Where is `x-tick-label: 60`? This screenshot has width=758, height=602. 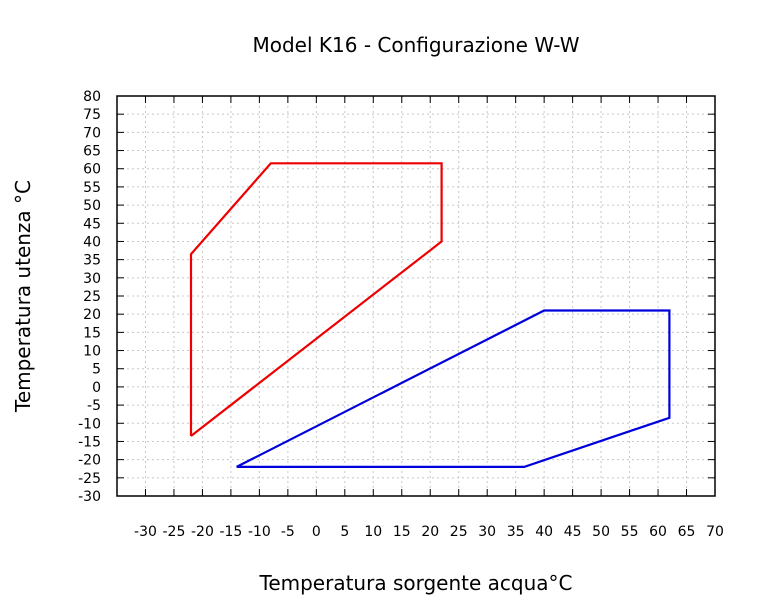
x-tick-label: 60 is located at coordinates (658, 532).